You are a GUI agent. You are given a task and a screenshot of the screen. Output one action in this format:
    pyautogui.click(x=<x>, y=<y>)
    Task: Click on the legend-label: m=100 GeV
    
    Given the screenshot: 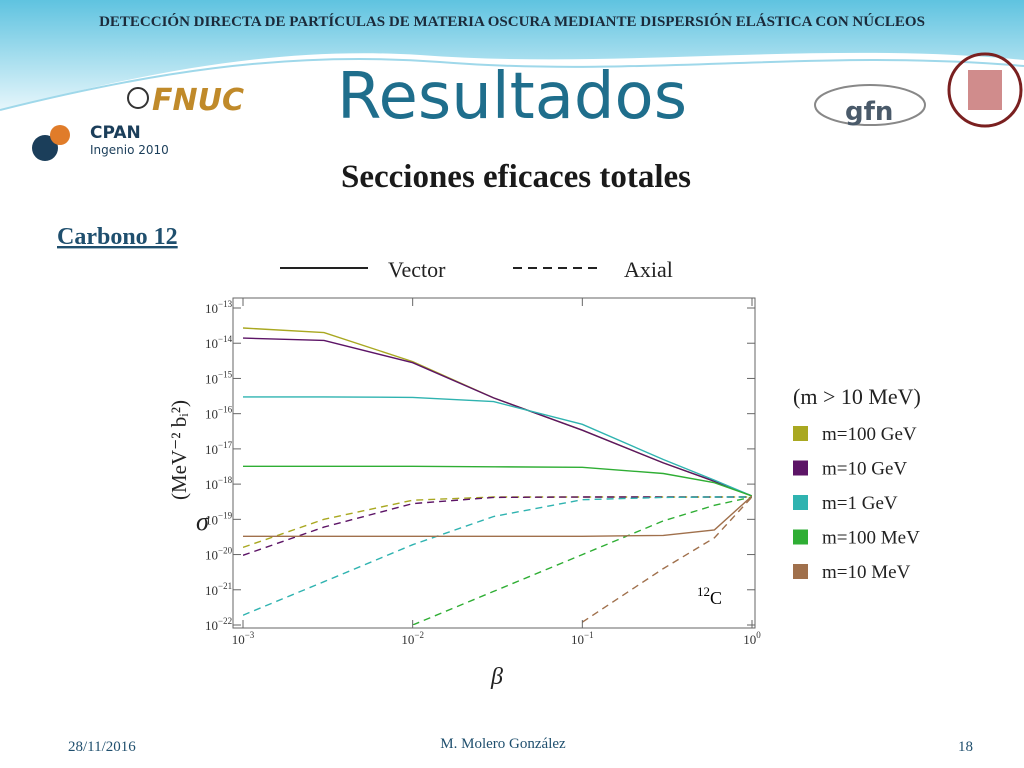 What is the action you would take?
    pyautogui.click(x=869, y=434)
    